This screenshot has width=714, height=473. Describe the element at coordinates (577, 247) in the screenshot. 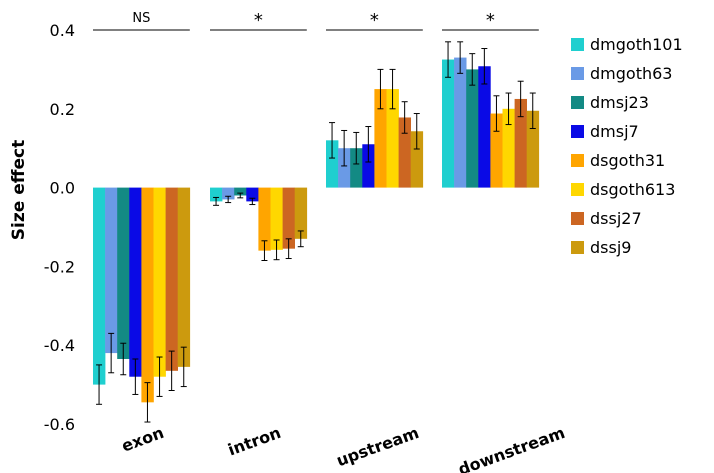

I see `legend-swatch-dssj9` at that location.